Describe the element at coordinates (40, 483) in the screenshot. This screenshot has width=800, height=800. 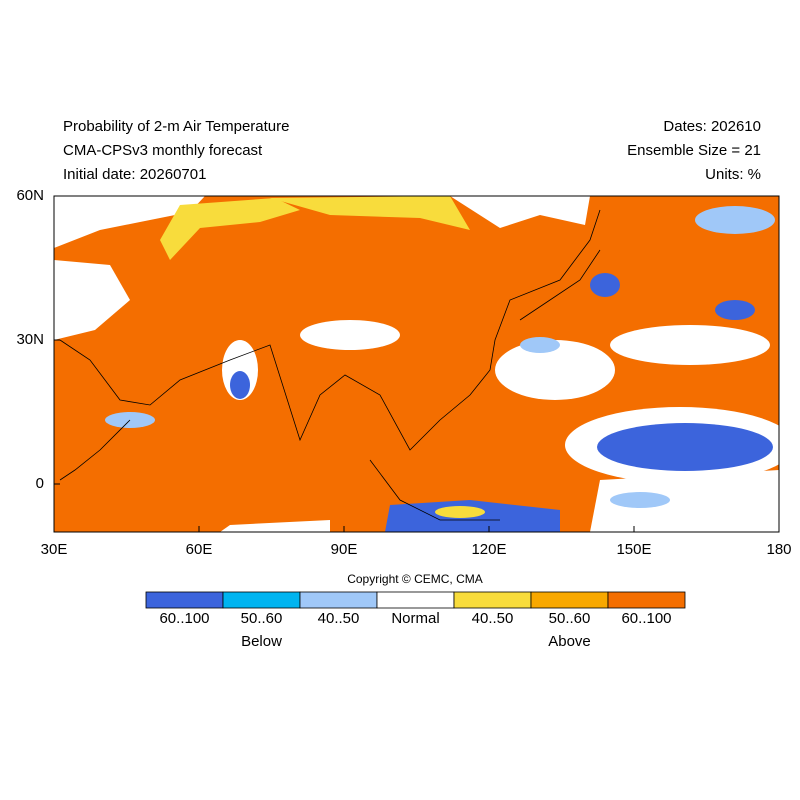
I see `y-tick-label: 0` at that location.